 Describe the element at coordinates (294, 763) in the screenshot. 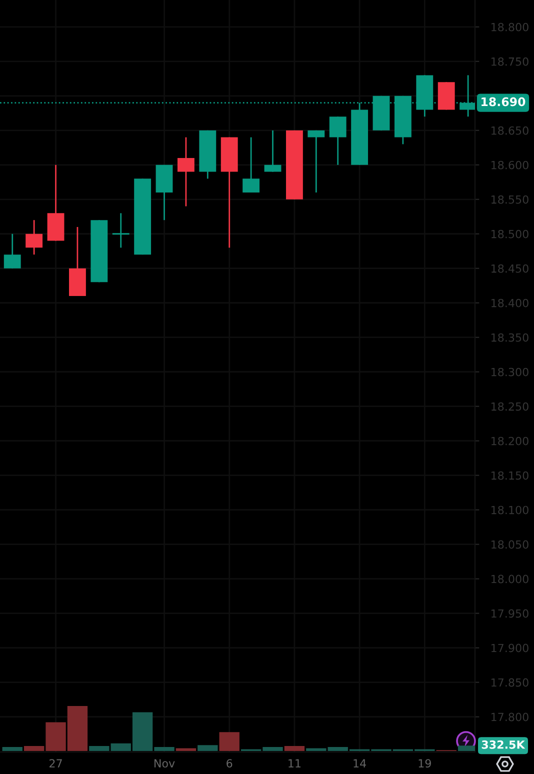

I see `x-tick-label: 11` at that location.